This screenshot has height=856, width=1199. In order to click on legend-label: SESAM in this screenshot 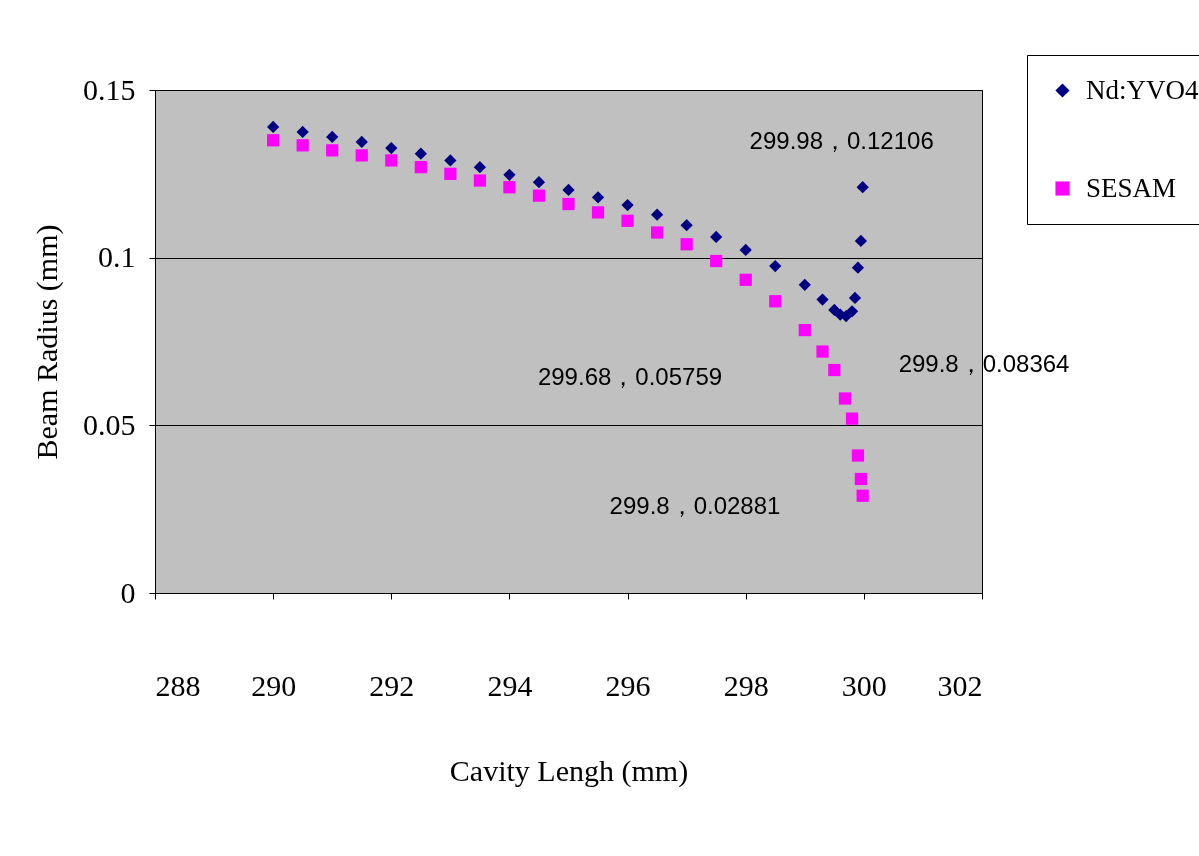, I will do `click(1131, 187)`.